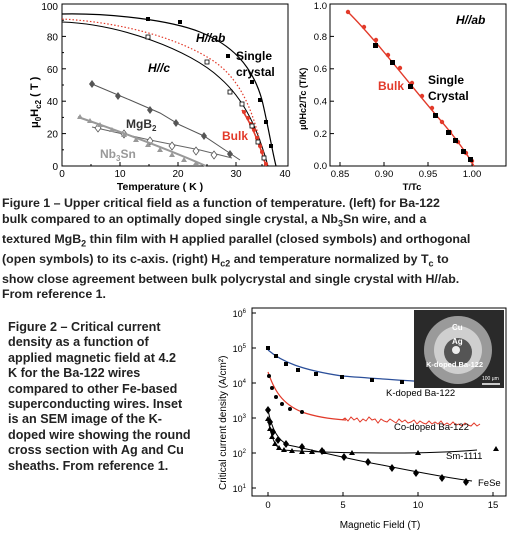  What do you see at coordinates (454, 364) in the screenshot?
I see `inset-label-core: K-doped Ba-122` at bounding box center [454, 364].